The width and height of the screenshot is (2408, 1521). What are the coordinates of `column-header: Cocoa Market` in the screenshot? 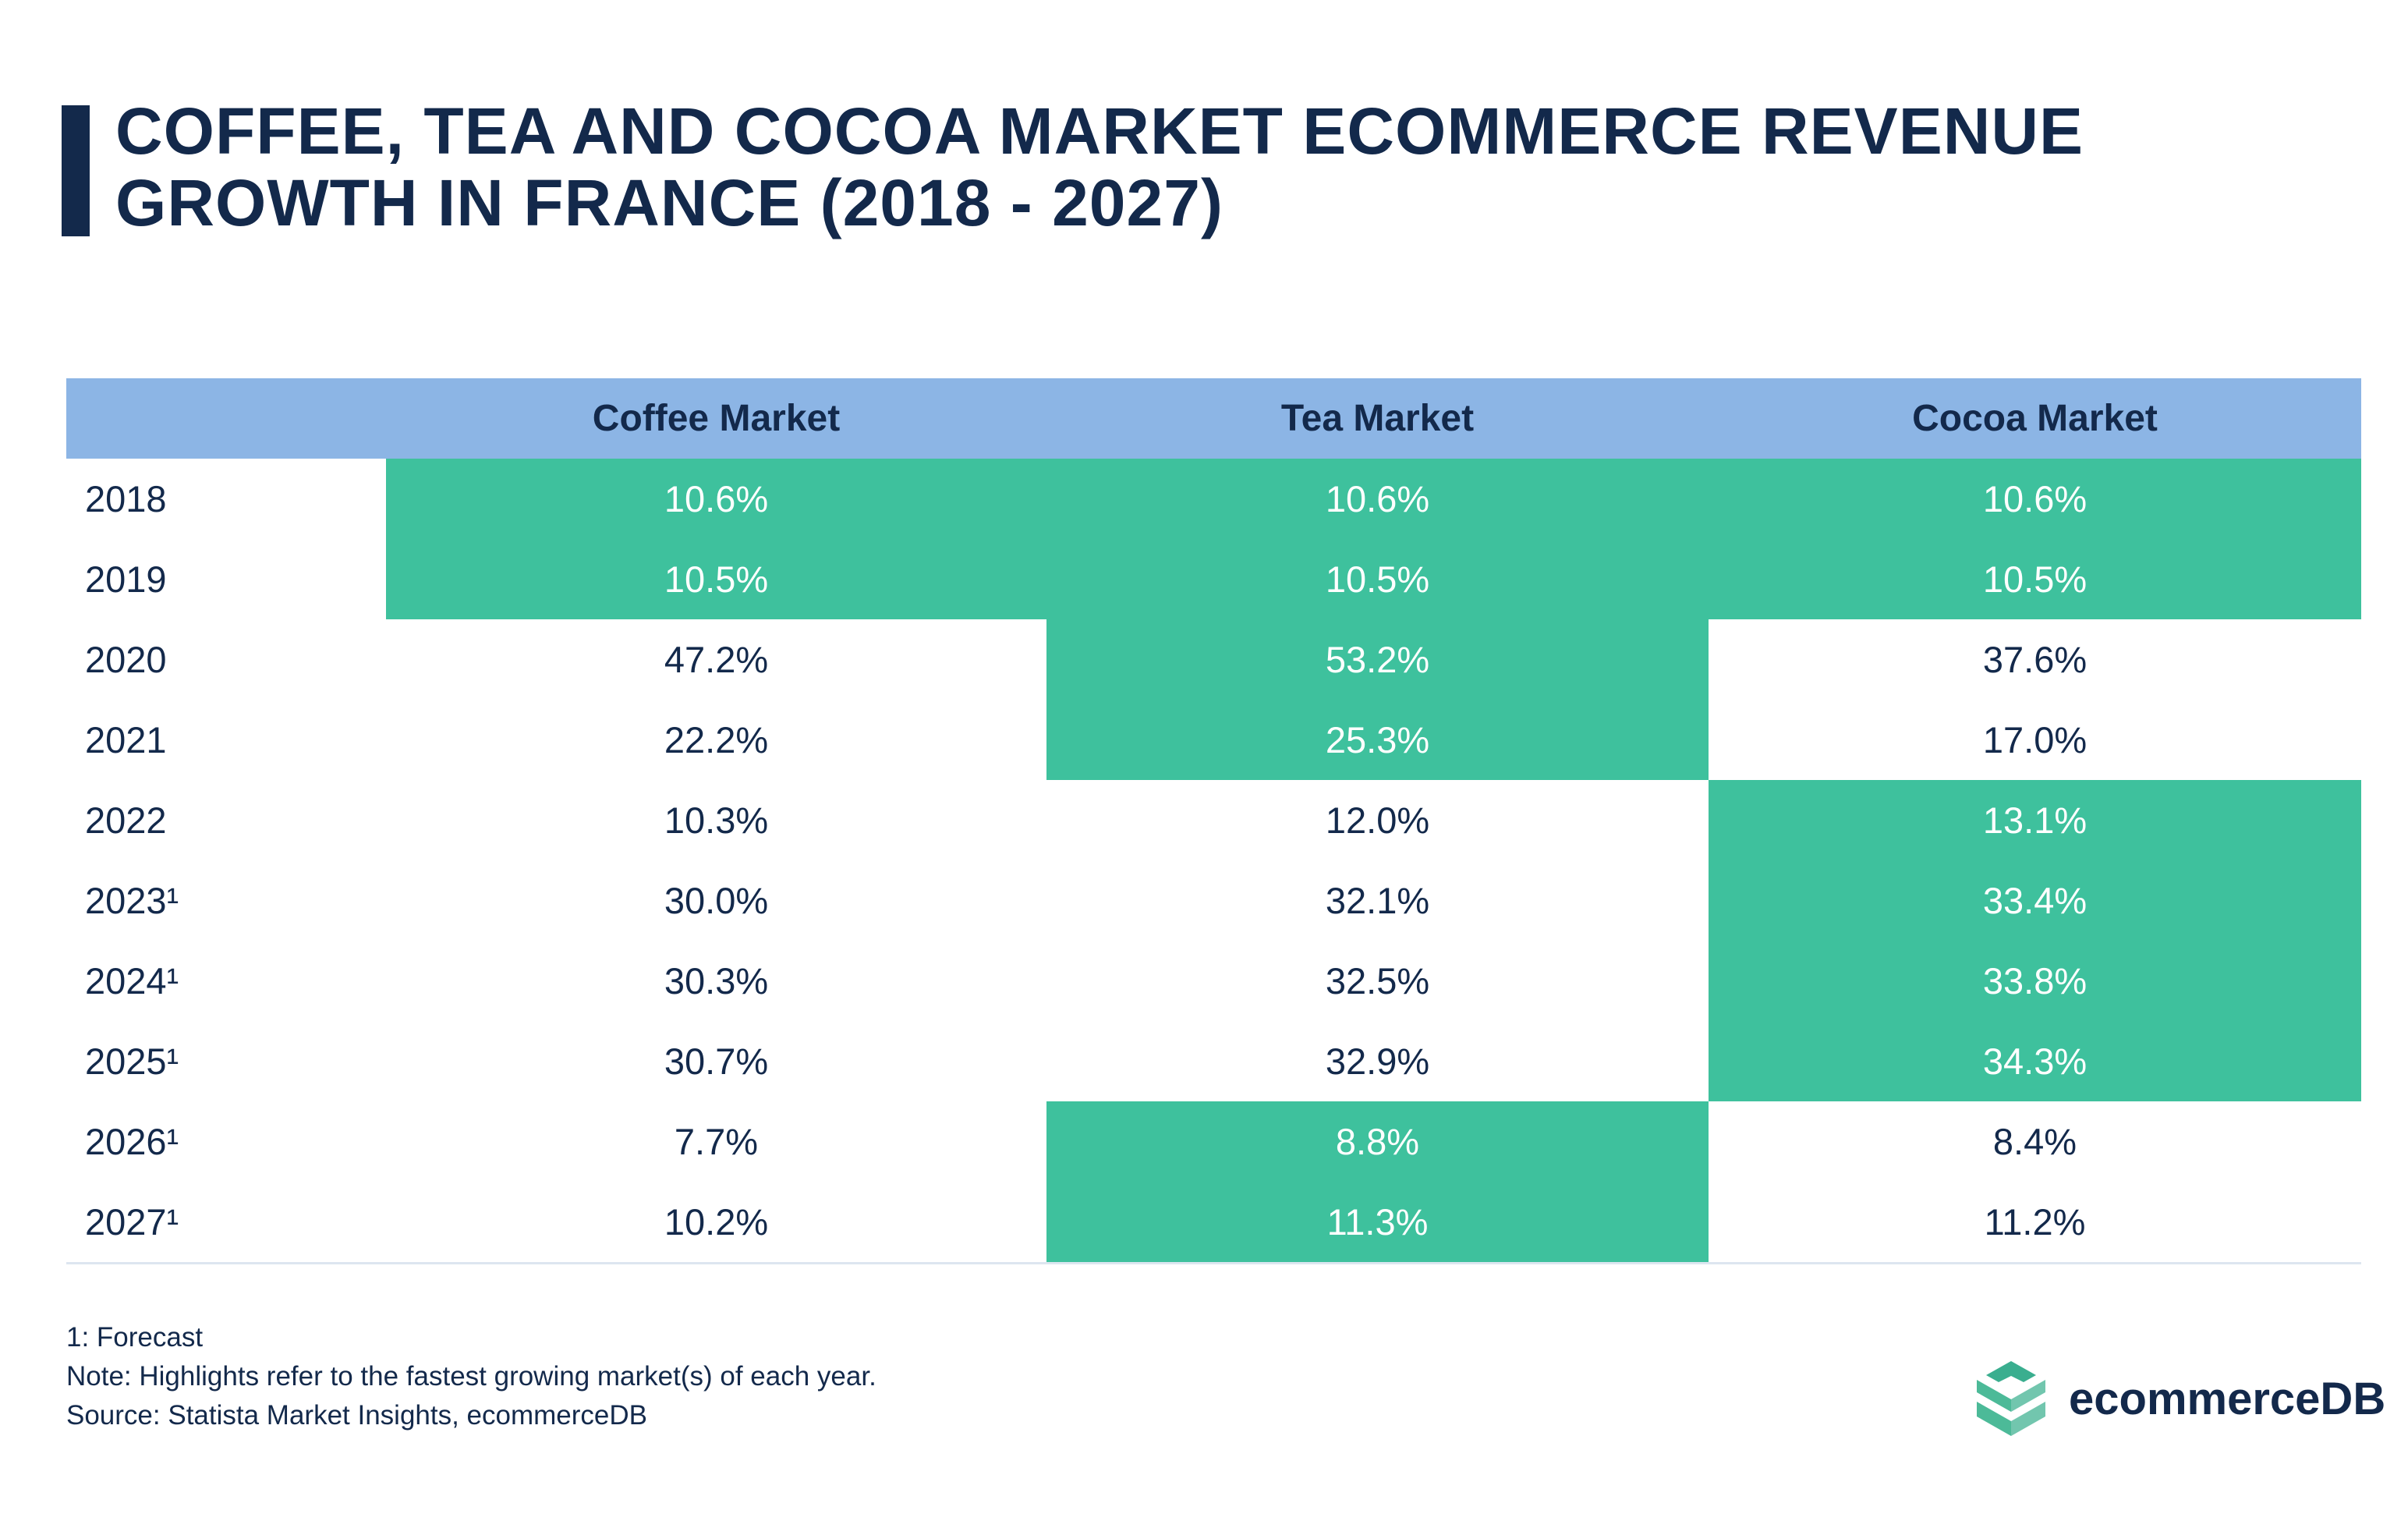 It's located at (2035, 418).